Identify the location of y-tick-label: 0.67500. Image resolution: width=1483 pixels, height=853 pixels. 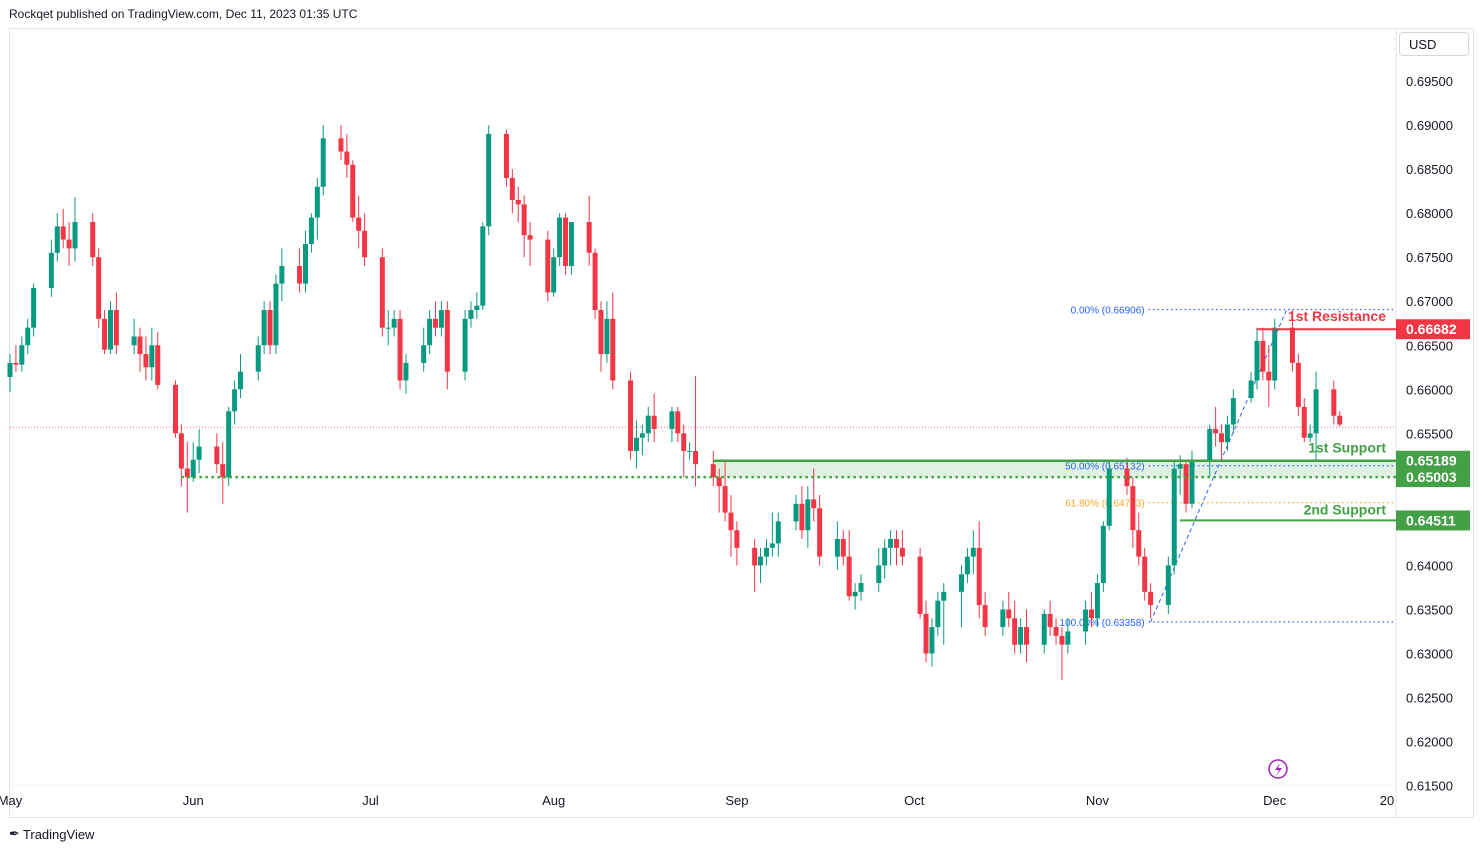
(1429, 257).